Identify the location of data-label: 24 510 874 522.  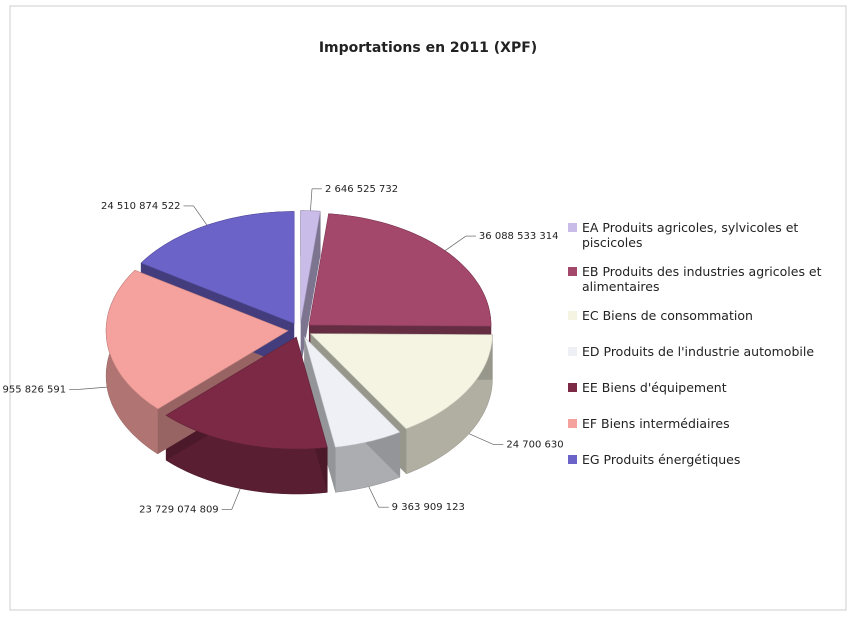
(141, 206).